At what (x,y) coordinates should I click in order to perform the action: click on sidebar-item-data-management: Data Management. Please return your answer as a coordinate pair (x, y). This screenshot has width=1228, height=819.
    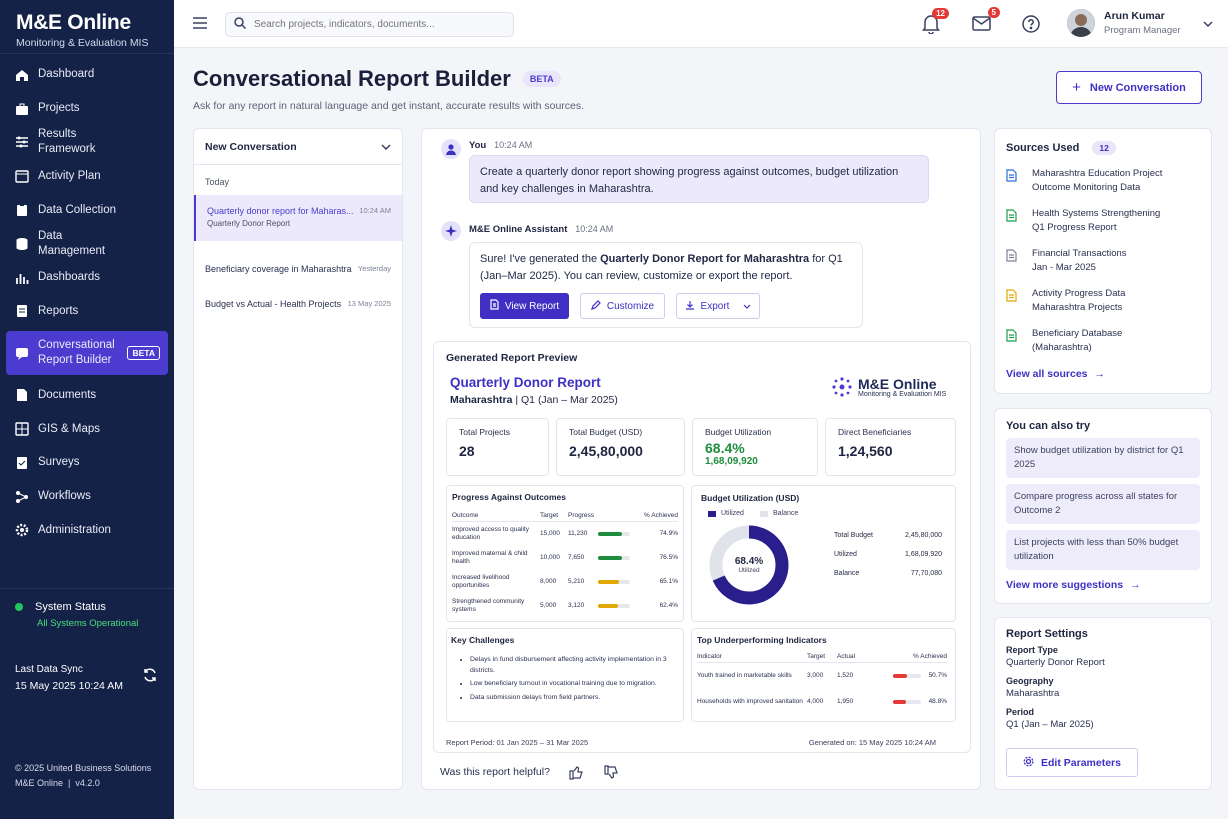
    Looking at the image, I should click on (87, 244).